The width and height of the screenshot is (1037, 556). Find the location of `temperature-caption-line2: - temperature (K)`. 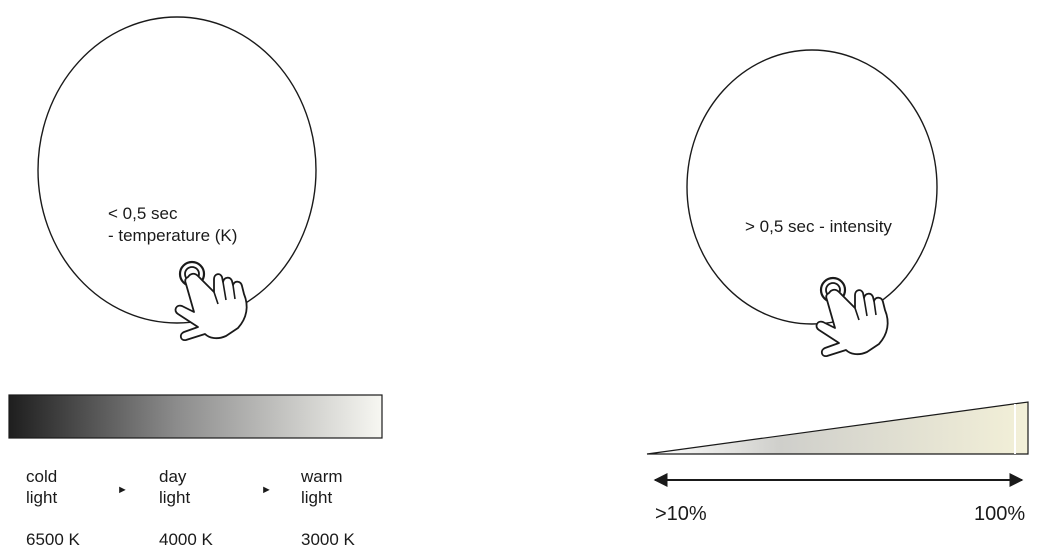

temperature-caption-line2: - temperature (K) is located at coordinates (173, 235).